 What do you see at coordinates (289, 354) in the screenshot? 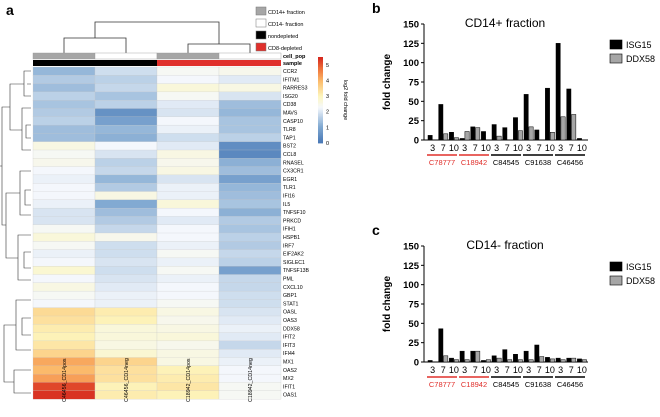
I see `gene-label: IFI44` at bounding box center [289, 354].